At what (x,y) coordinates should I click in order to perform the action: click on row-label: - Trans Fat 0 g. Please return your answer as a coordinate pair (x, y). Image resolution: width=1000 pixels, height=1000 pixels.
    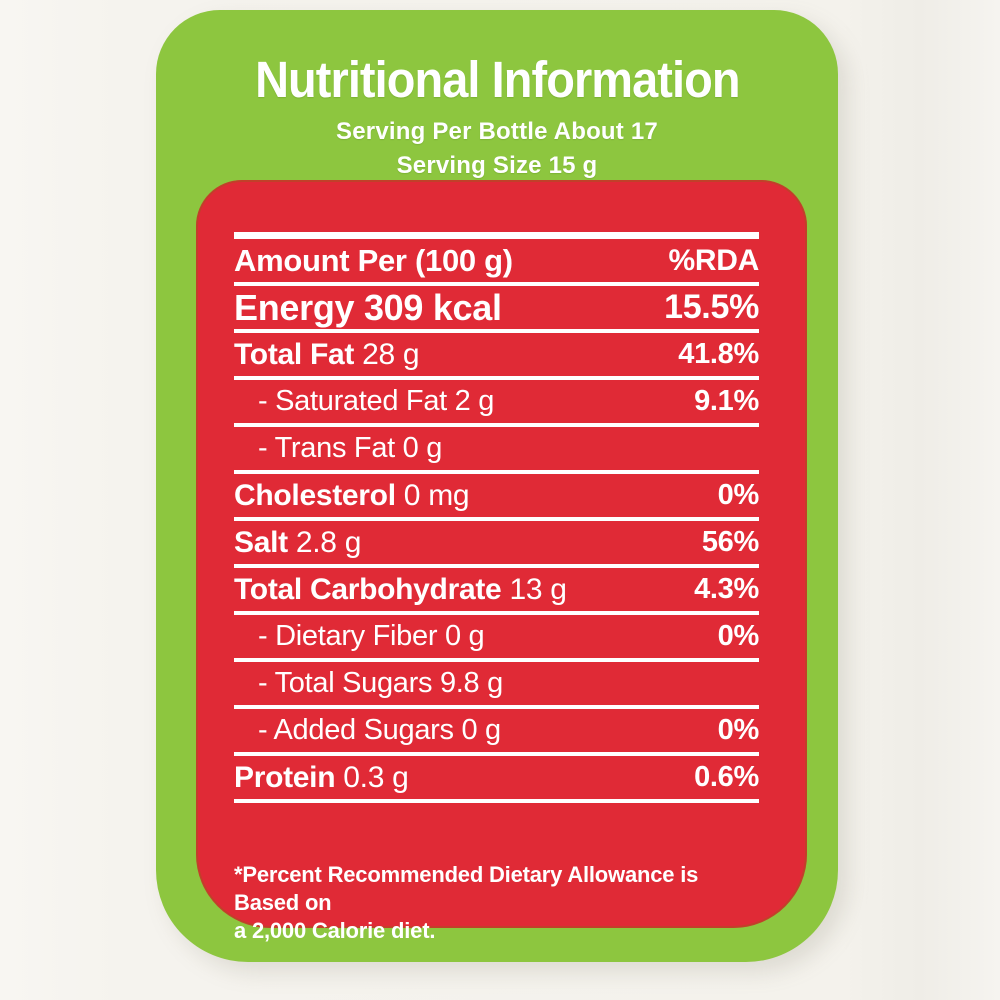
    Looking at the image, I should click on (350, 448).